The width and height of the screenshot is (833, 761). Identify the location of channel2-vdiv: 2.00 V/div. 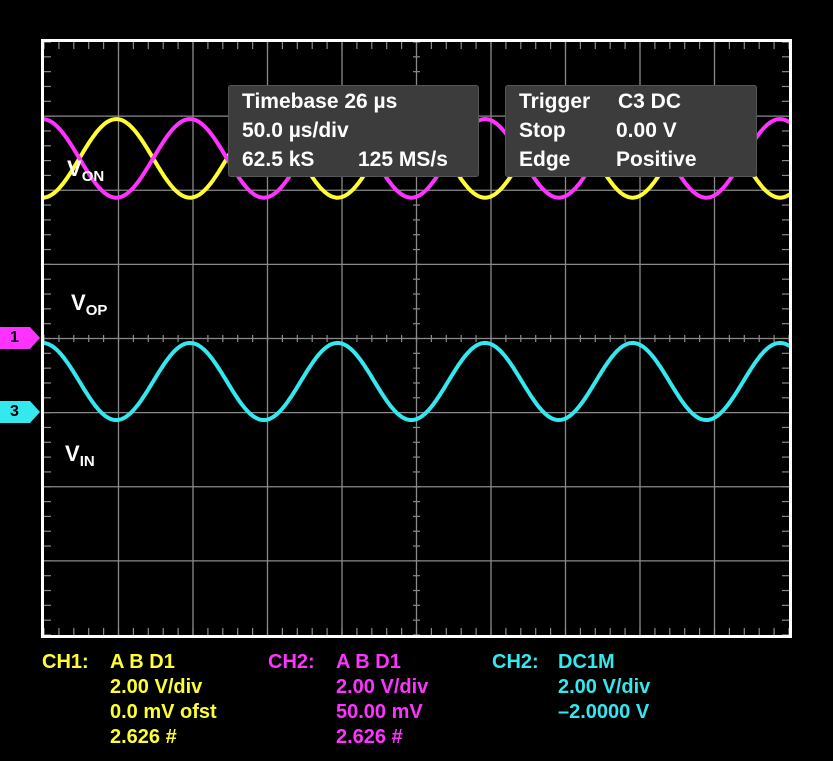
(382, 687).